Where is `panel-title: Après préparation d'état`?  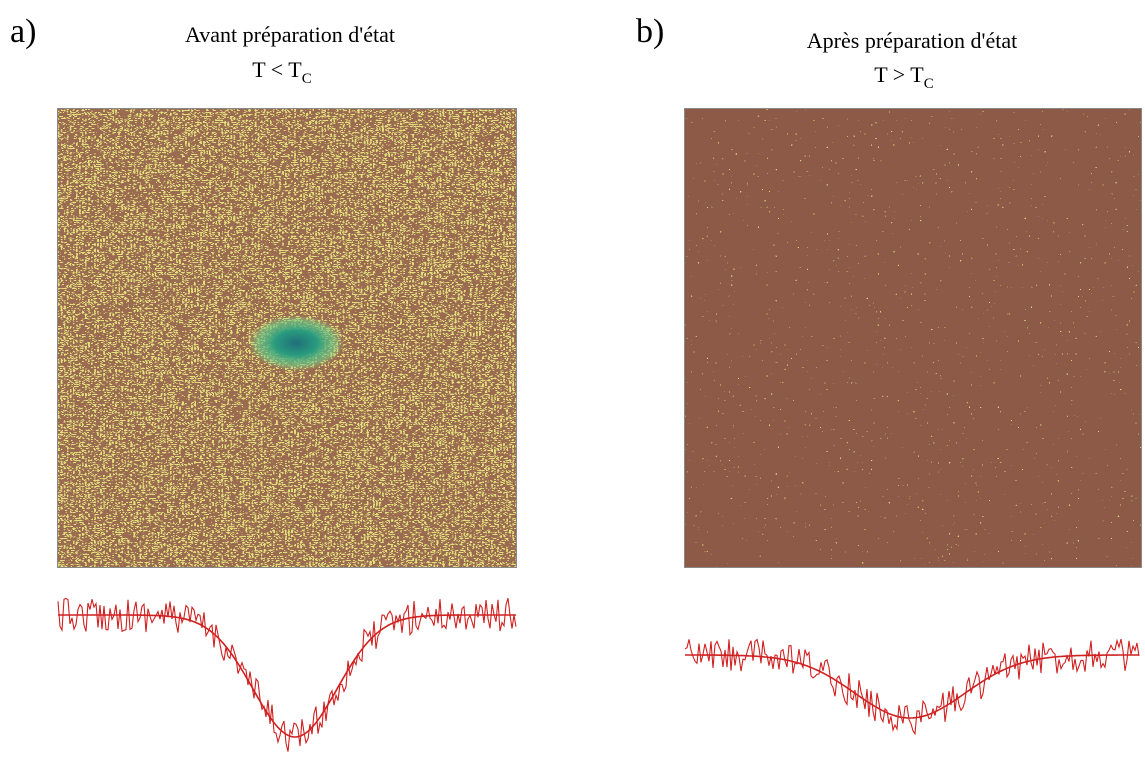 panel-title: Après préparation d'état is located at coordinates (912, 40).